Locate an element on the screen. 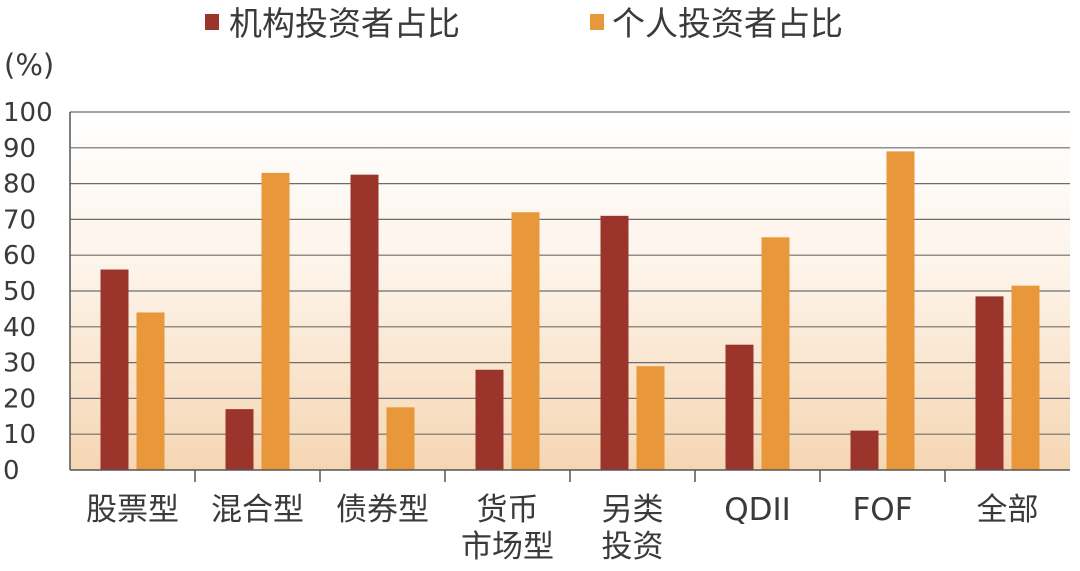 This screenshot has width=1080, height=571. y-tick-label: 80 is located at coordinates (19, 185).